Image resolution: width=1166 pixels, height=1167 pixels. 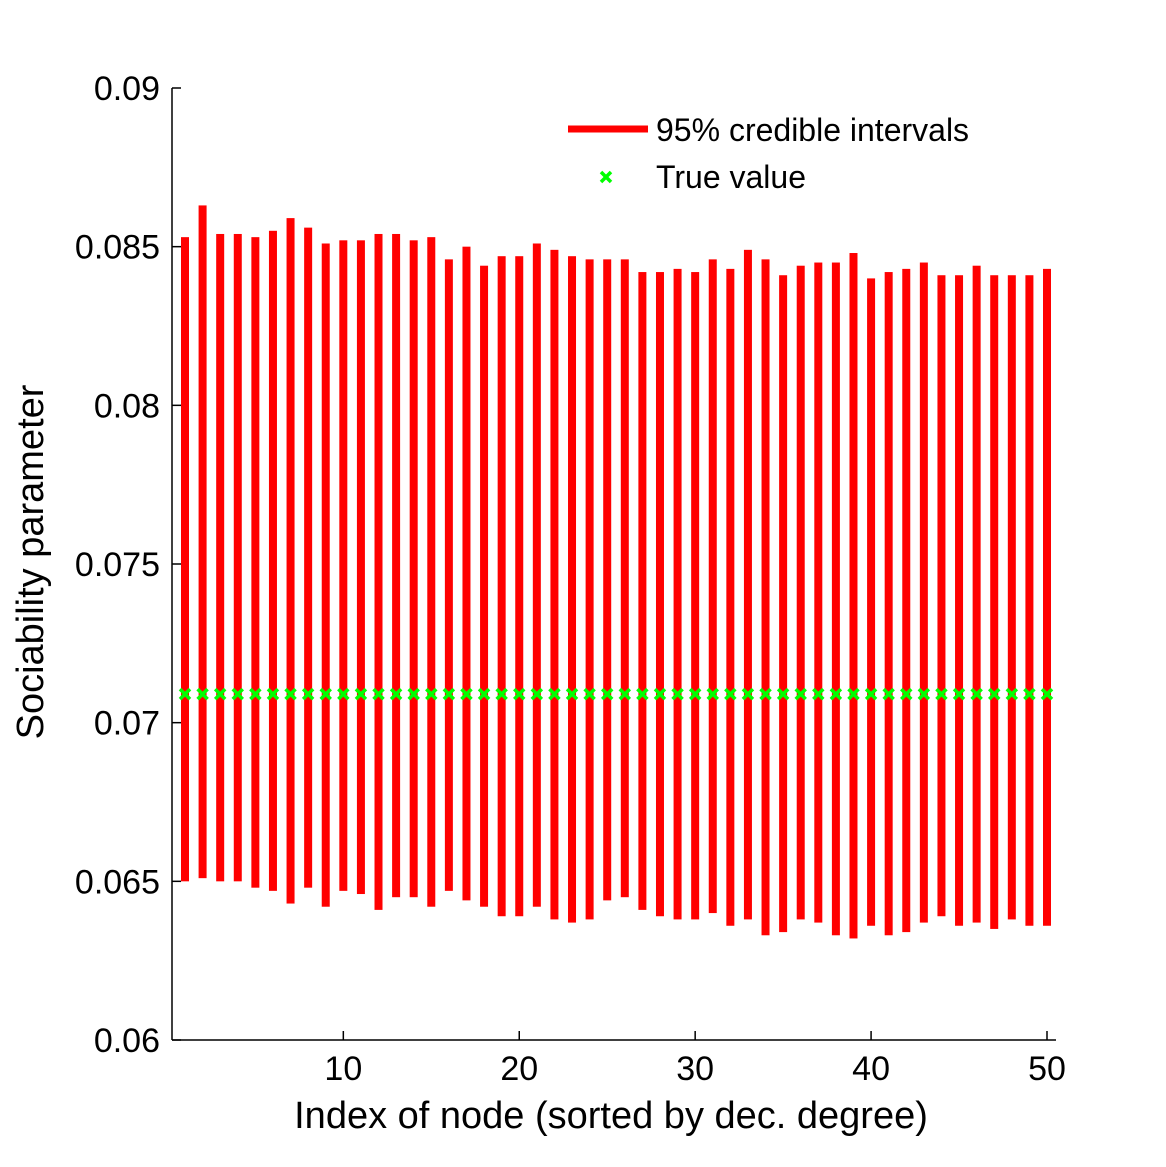 I want to click on x-ticks: 10 20 30 40 50, so click(x=695, y=1059).